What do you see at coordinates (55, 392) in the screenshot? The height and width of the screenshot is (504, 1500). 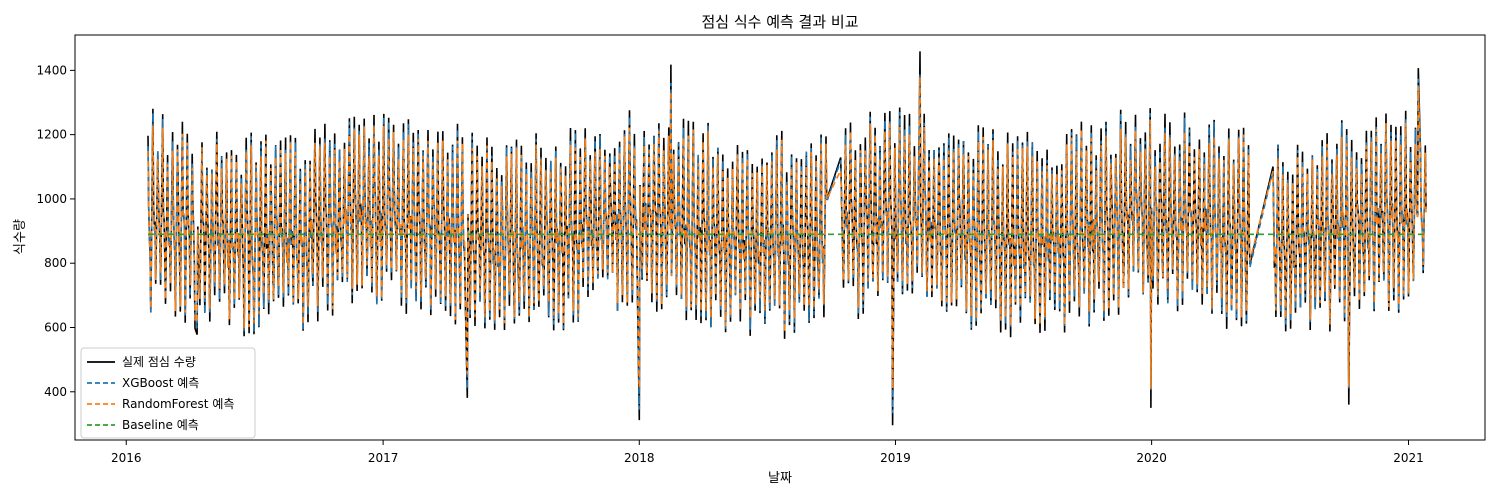 I see `y-tick-label: 400` at bounding box center [55, 392].